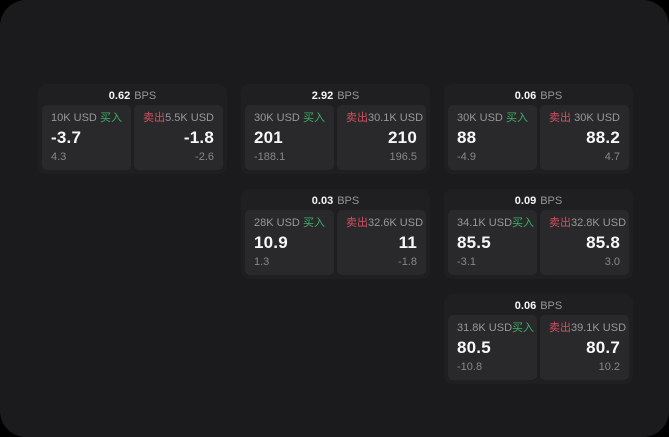 The width and height of the screenshot is (669, 437). I want to click on buy-price: -3.7, so click(66, 137).